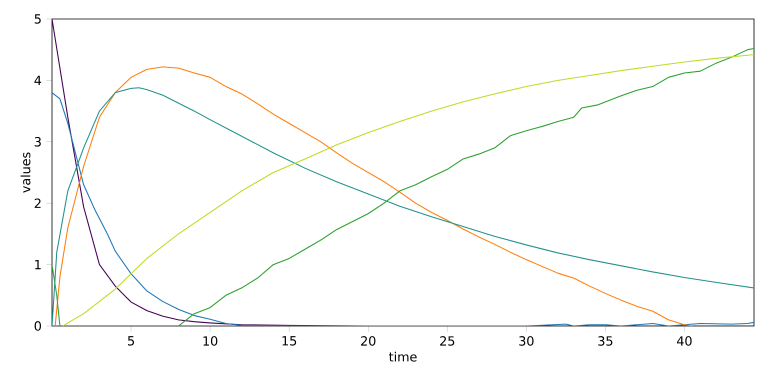  Describe the element at coordinates (289, 341) in the screenshot. I see `x-tick-label: 15` at that location.